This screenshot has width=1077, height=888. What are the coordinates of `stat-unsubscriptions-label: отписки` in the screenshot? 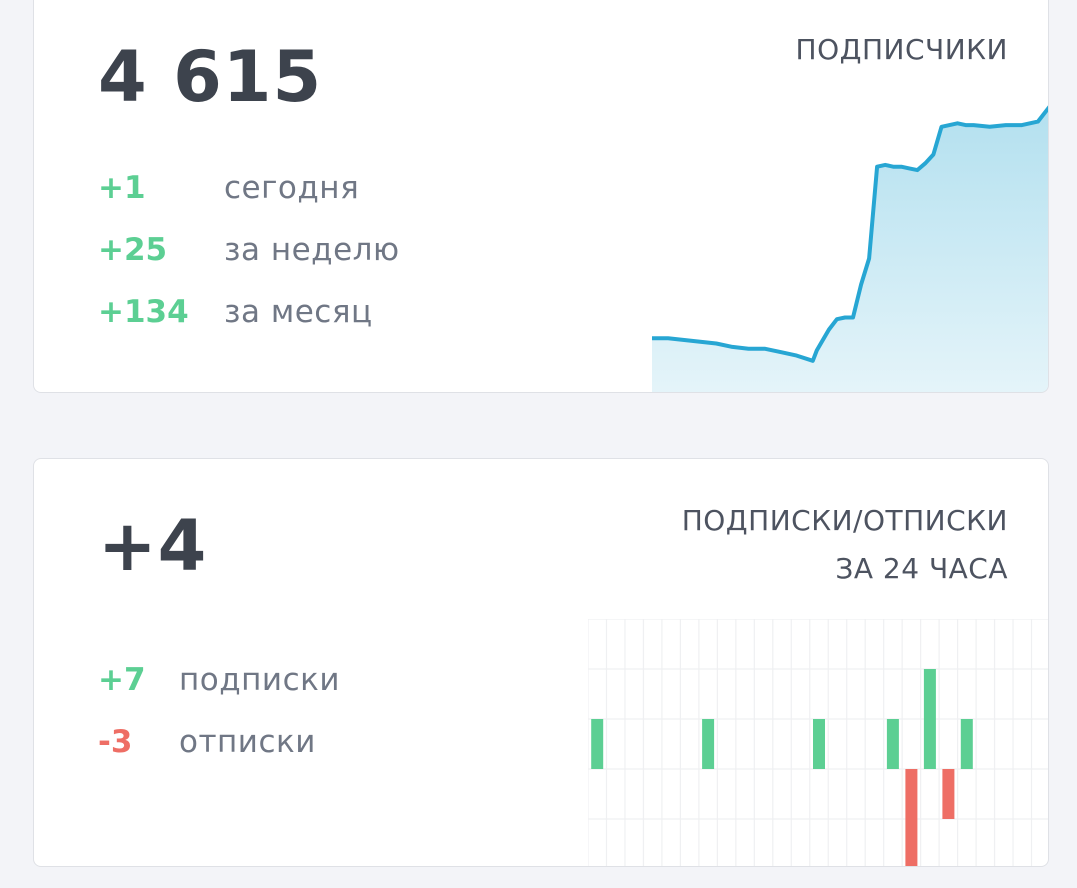 It's located at (247, 742).